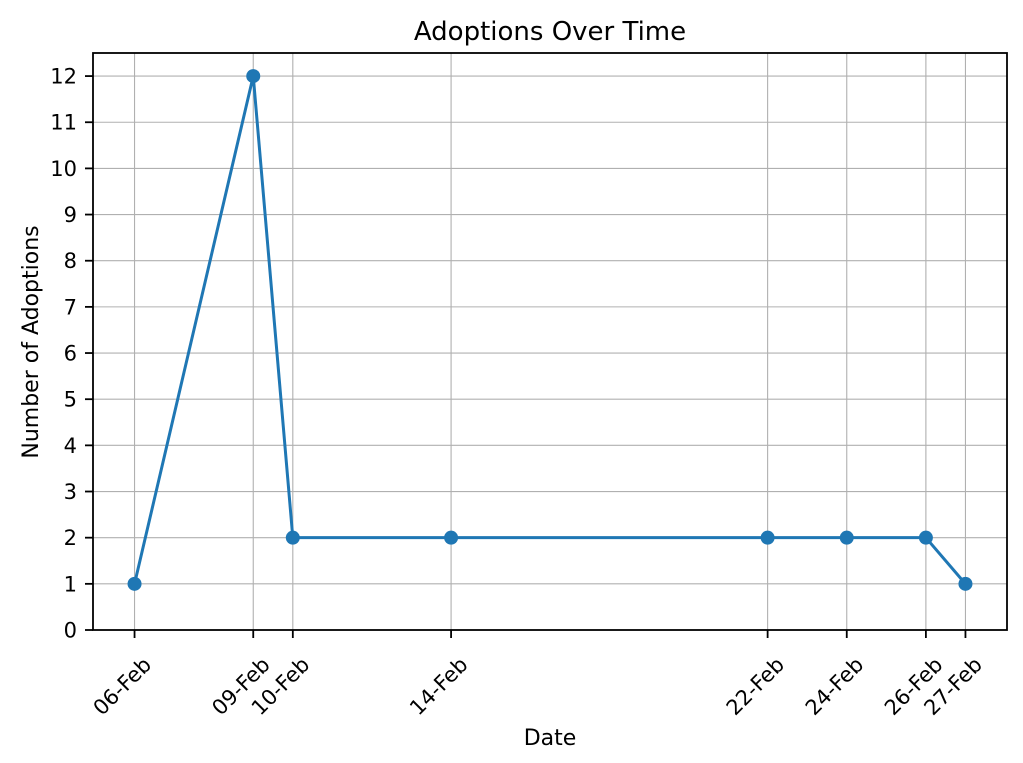 This screenshot has width=1023, height=763. Describe the element at coordinates (70, 538) in the screenshot. I see `y-tick-label-2: 2` at that location.